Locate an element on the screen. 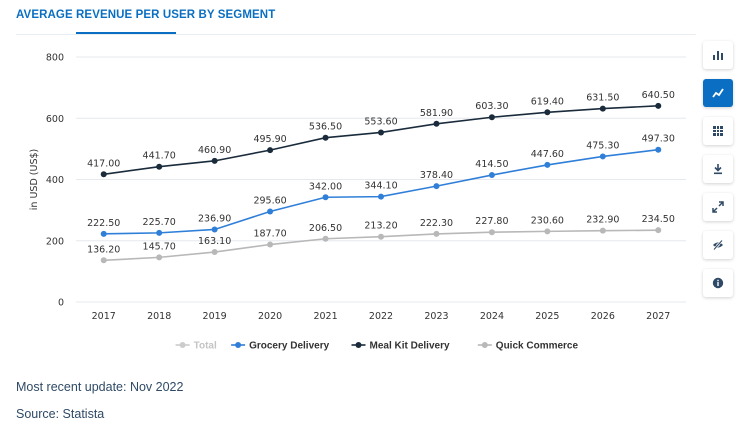 Image resolution: width=742 pixels, height=434 pixels. x-tick-label: 2026 is located at coordinates (603, 316).